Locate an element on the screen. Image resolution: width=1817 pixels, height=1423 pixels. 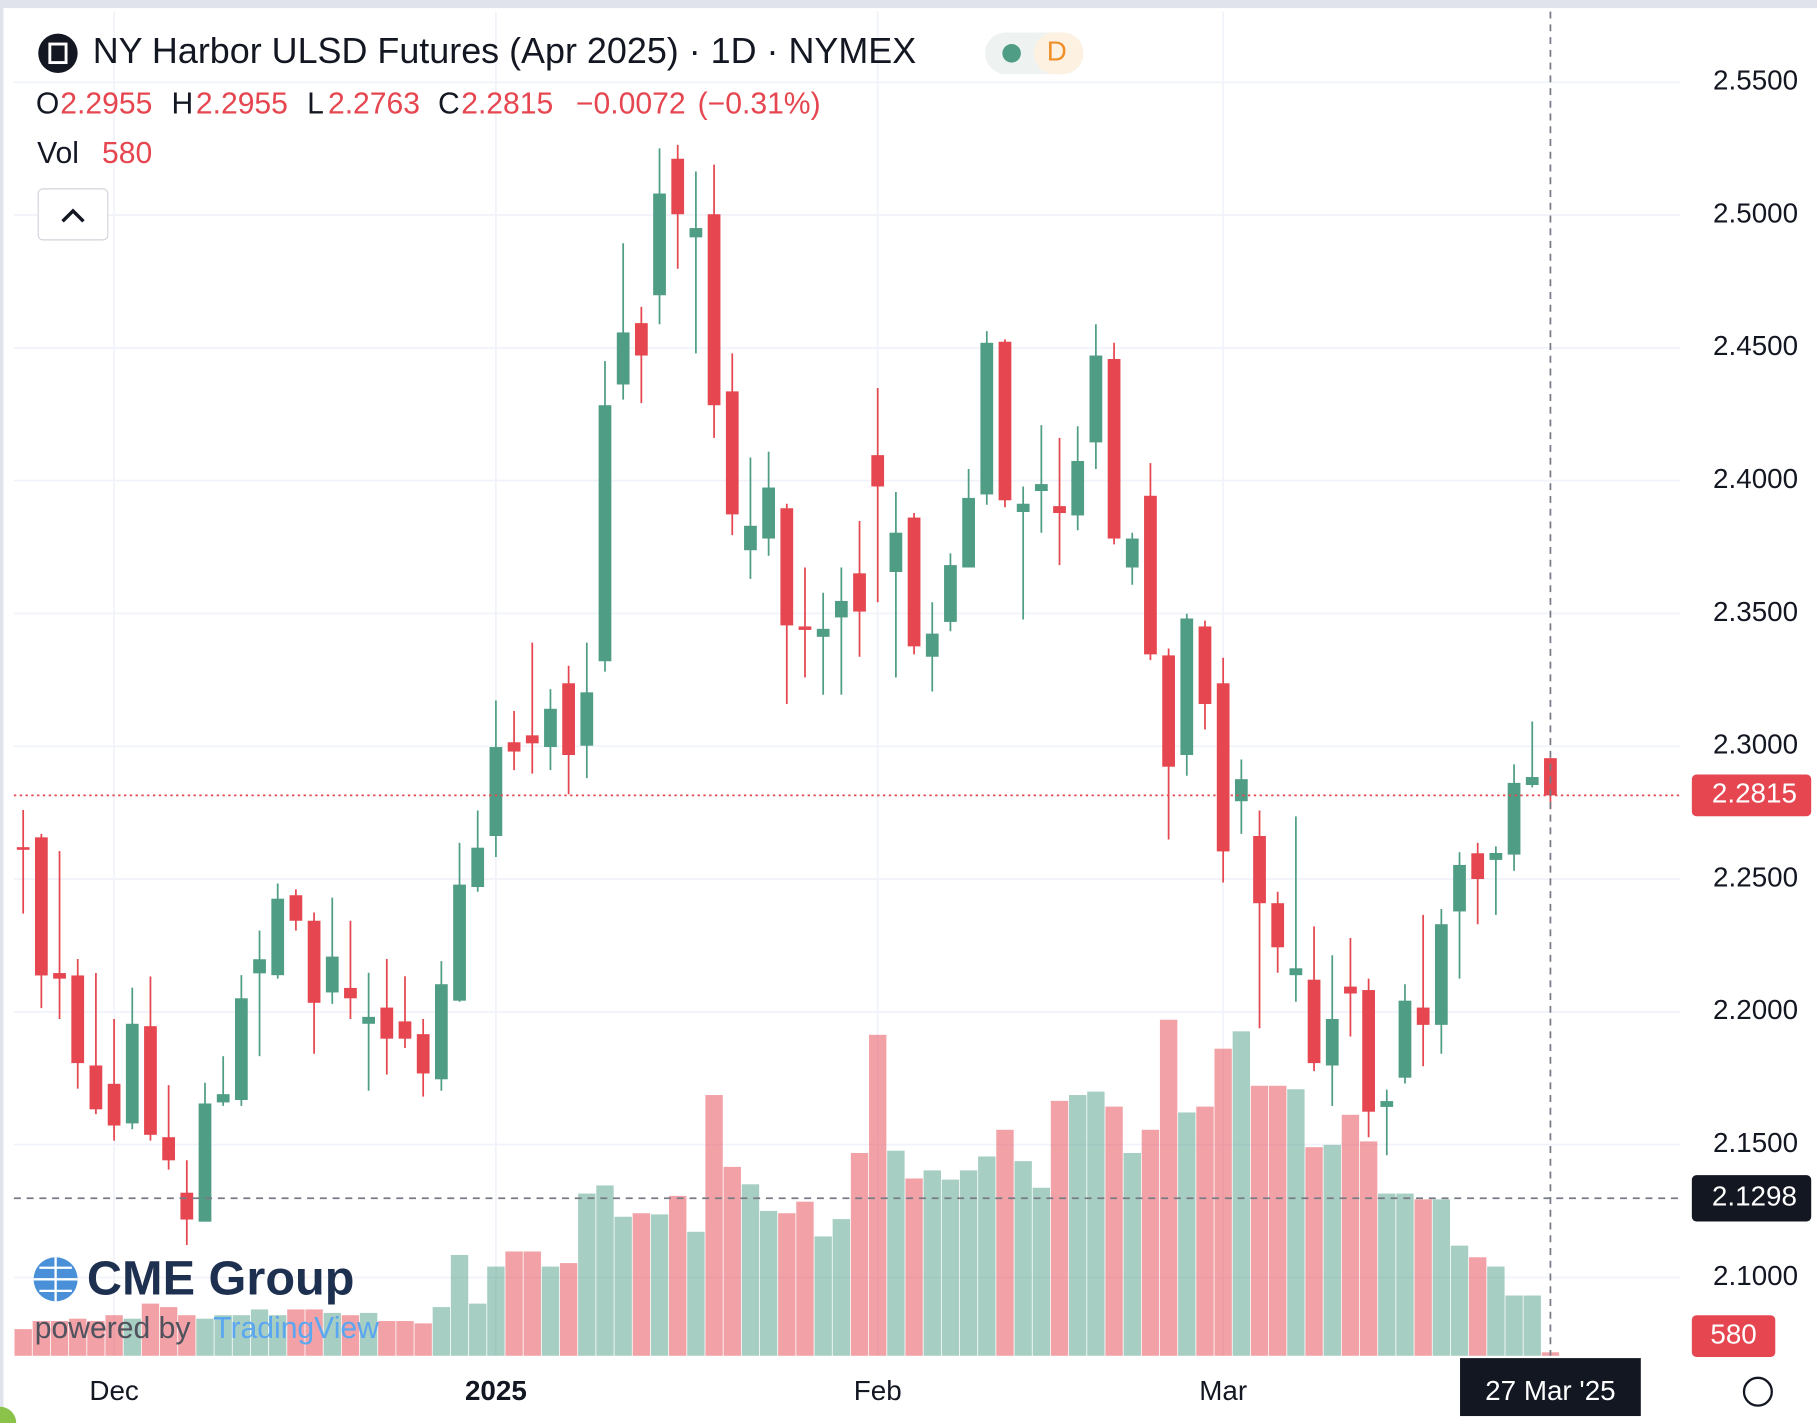
ohlc-value: 2.2815 is located at coordinates (507, 103).